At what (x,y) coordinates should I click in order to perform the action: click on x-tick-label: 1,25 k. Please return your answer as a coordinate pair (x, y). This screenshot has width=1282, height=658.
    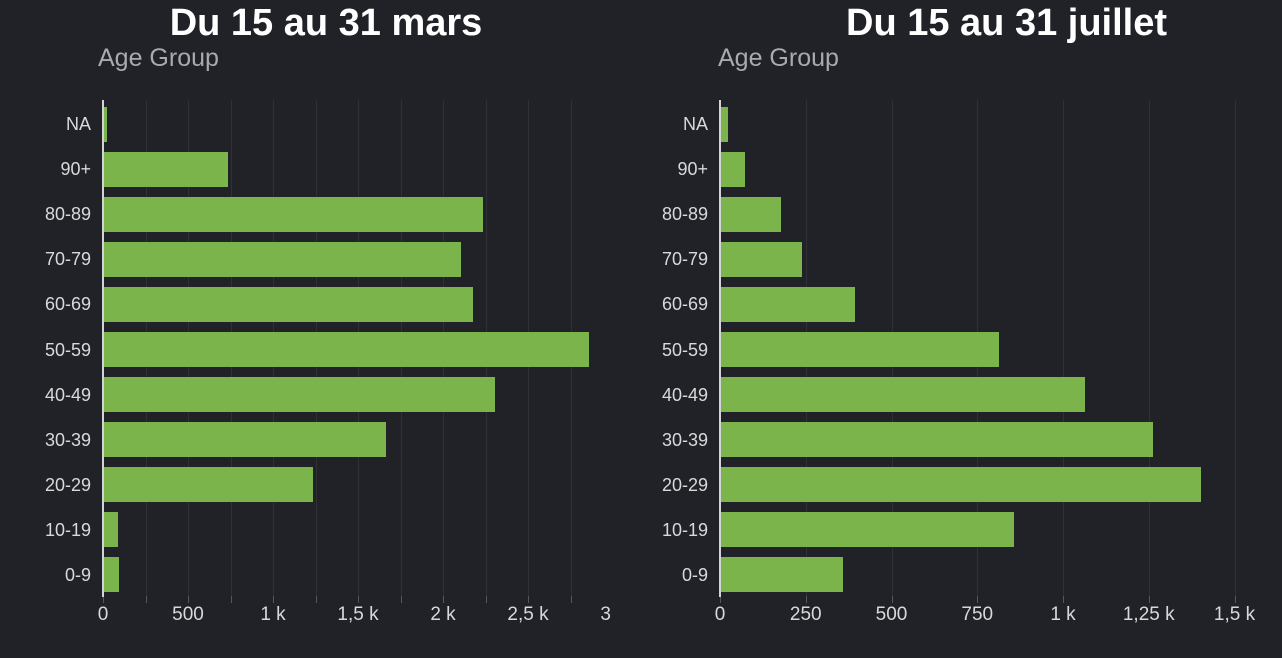
    Looking at the image, I should click on (1148, 614).